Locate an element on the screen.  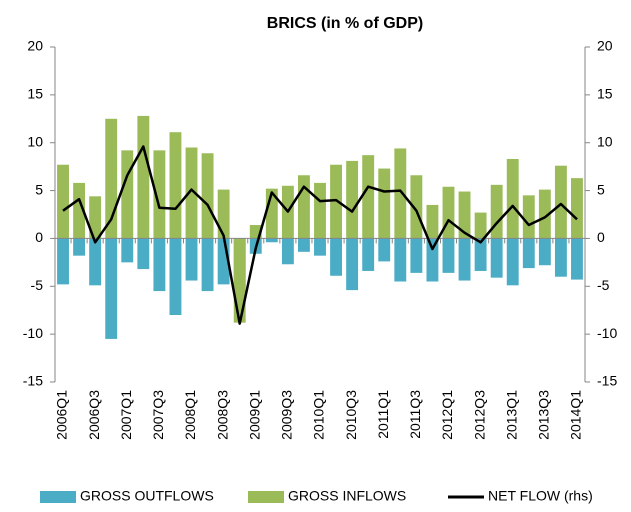
y-tick-label: 10 is located at coordinates (35, 141).